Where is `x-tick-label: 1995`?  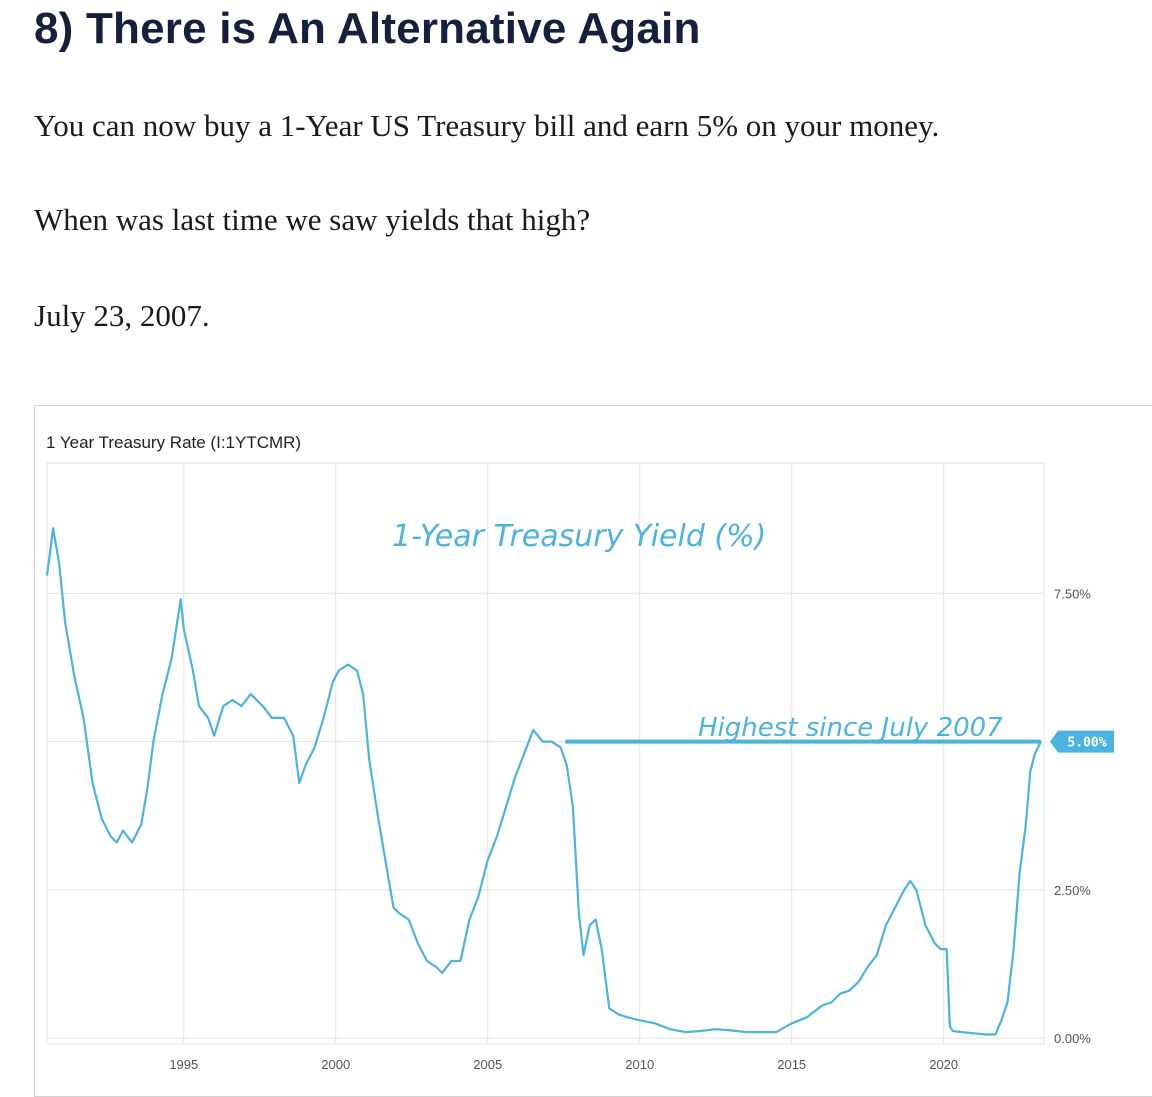
x-tick-label: 1995 is located at coordinates (183, 1064).